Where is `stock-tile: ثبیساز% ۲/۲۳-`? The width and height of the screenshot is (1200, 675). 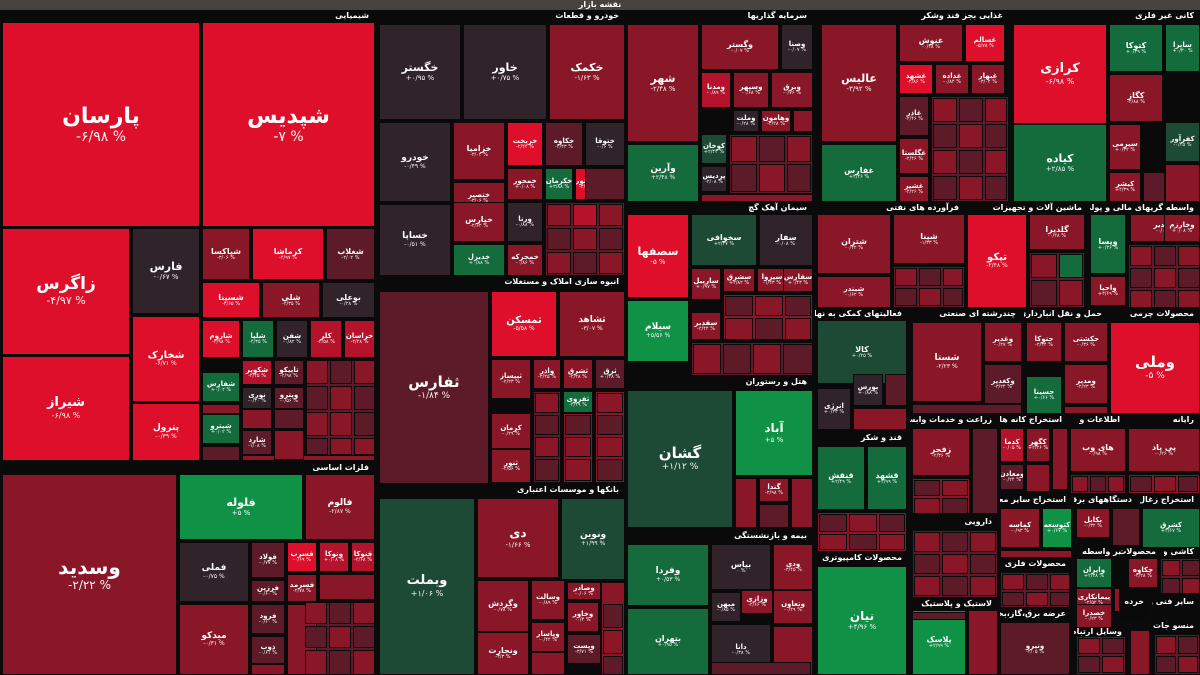 stock-tile: ثبیساز% ۲/۲۳- is located at coordinates (511, 379).